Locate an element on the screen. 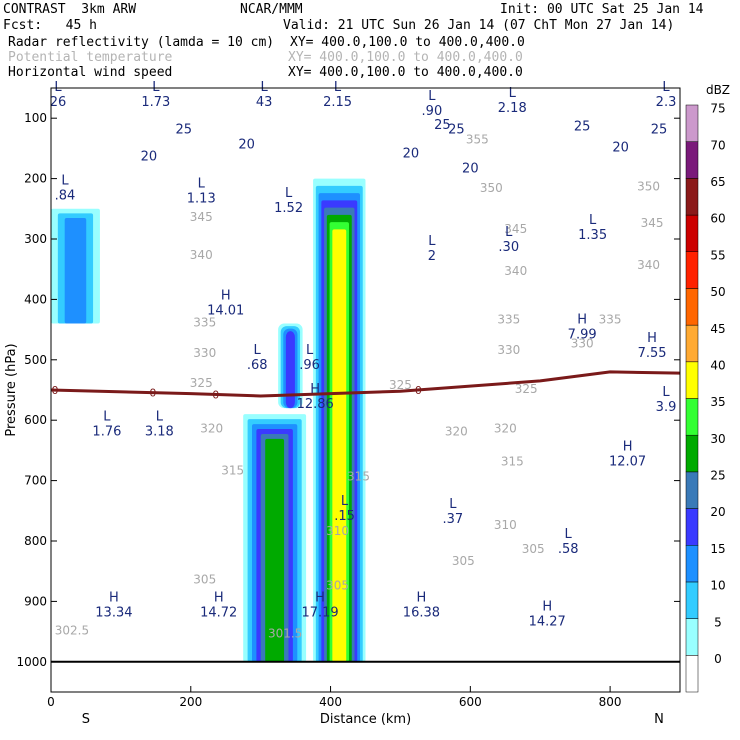 The width and height of the screenshot is (740, 740). y-tick-label: 200 is located at coordinates (35, 179).